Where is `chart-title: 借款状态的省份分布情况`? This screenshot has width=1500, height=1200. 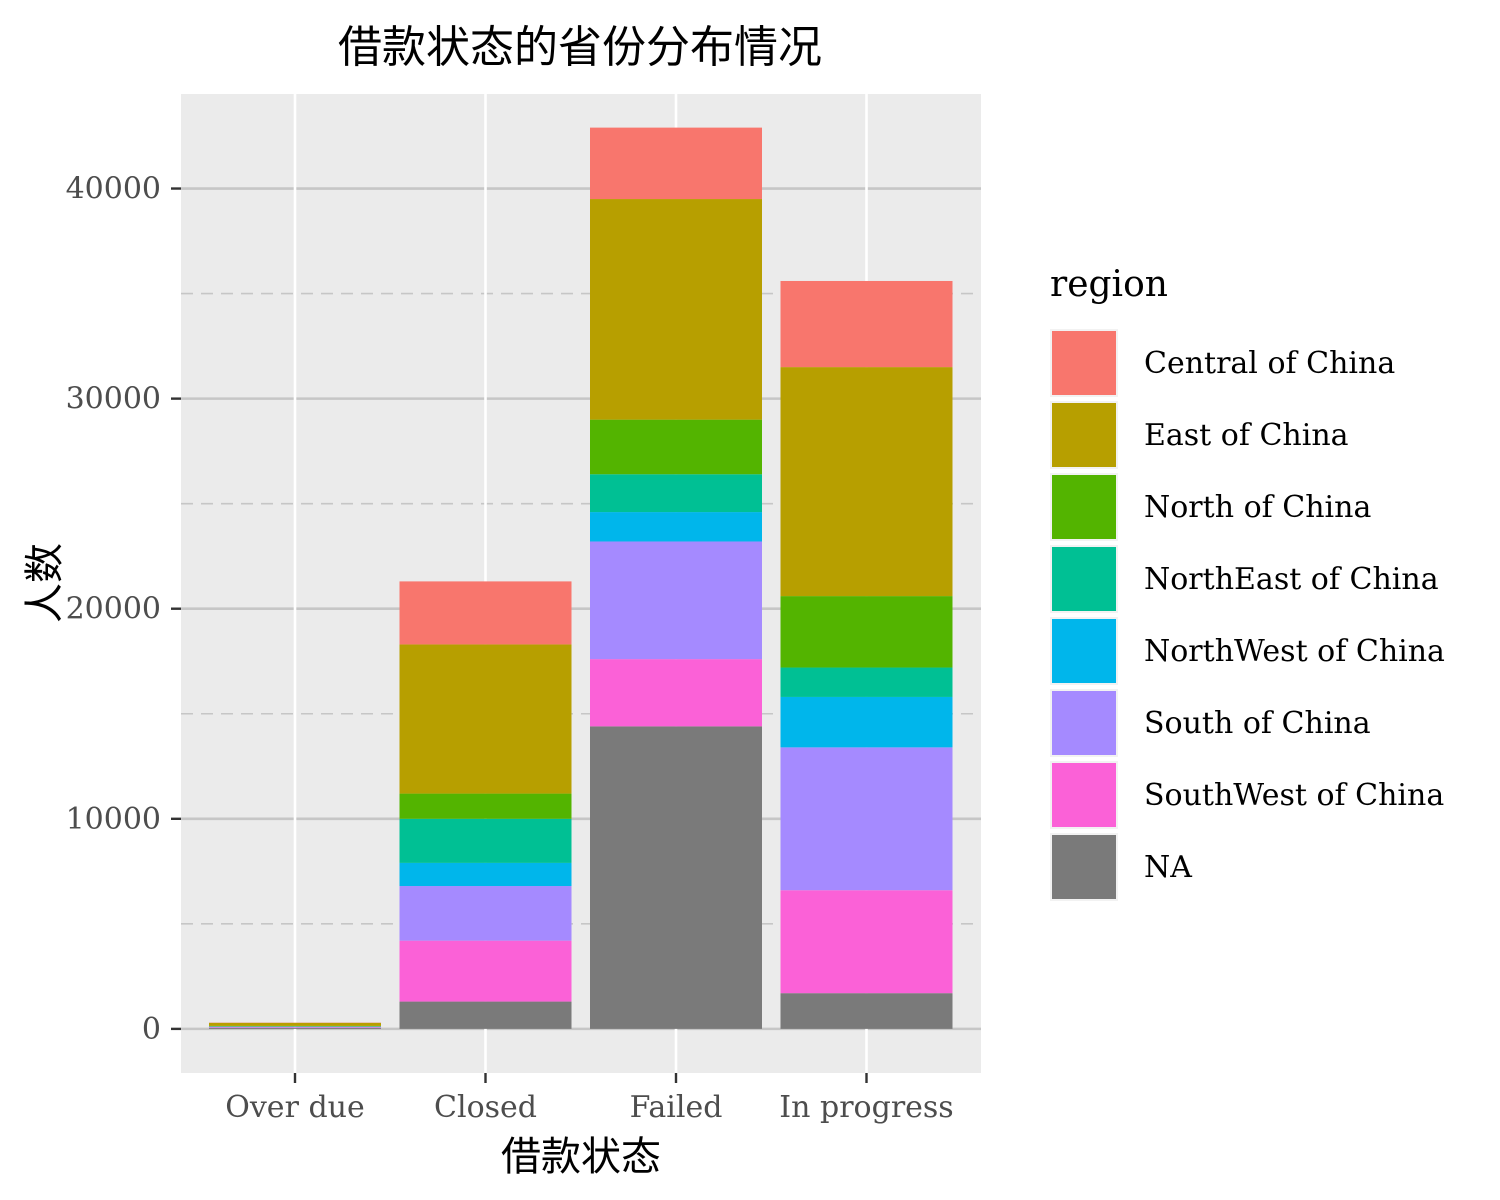
chart-title: 借款状态的省份分布情况 is located at coordinates (580, 47).